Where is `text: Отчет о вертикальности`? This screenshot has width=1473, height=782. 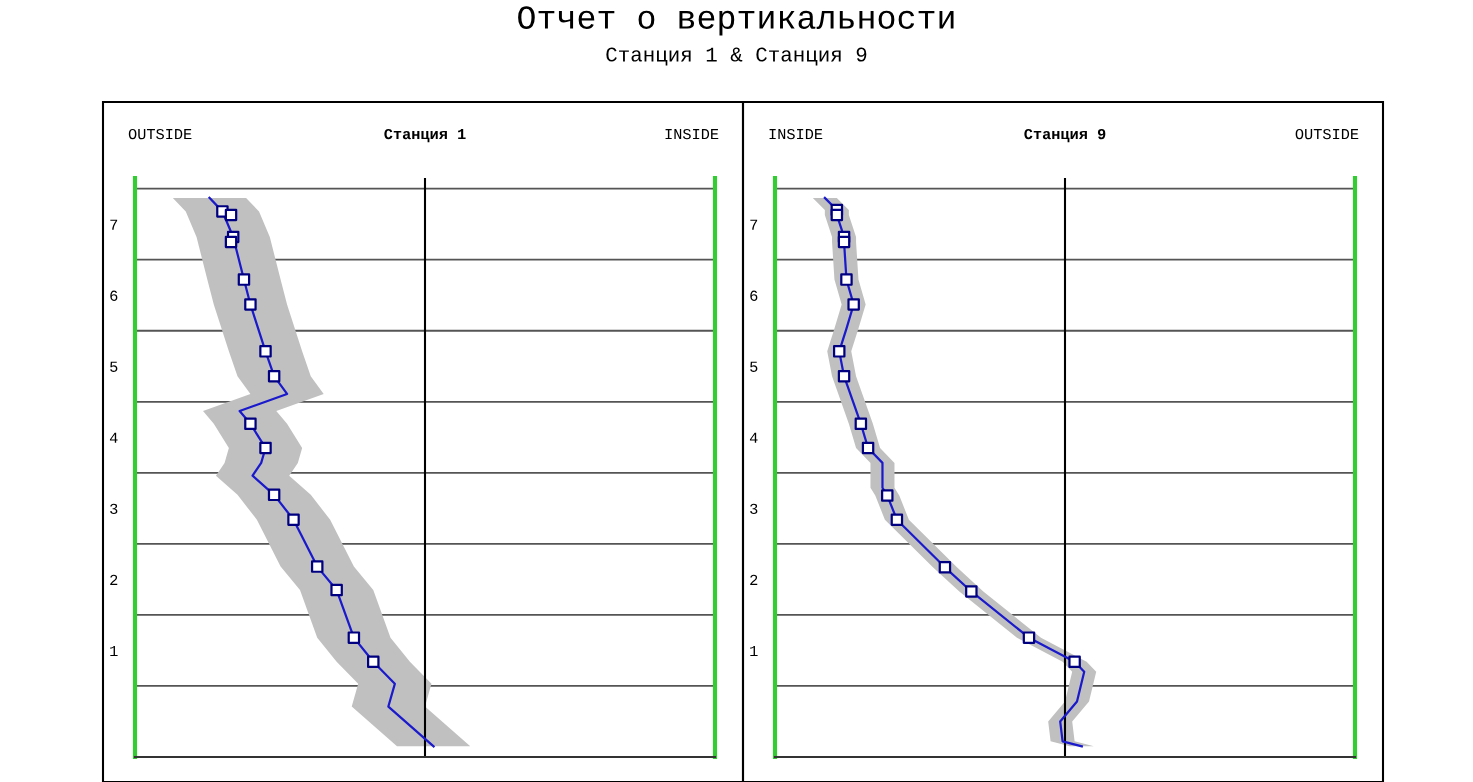
text: Отчет о вертикальности is located at coordinates (736, 21).